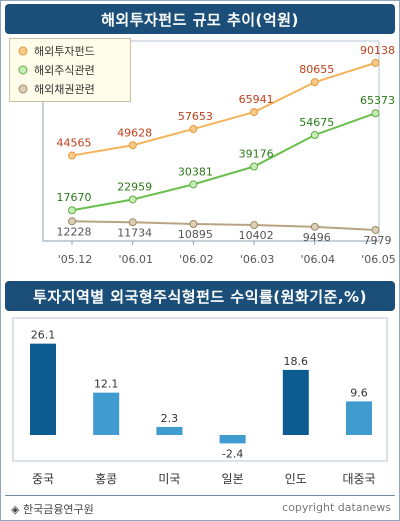  What do you see at coordinates (200, 19) in the screenshot?
I see `line-chart-title: 해외투자펀드 규모 추이(억원)` at bounding box center [200, 19].